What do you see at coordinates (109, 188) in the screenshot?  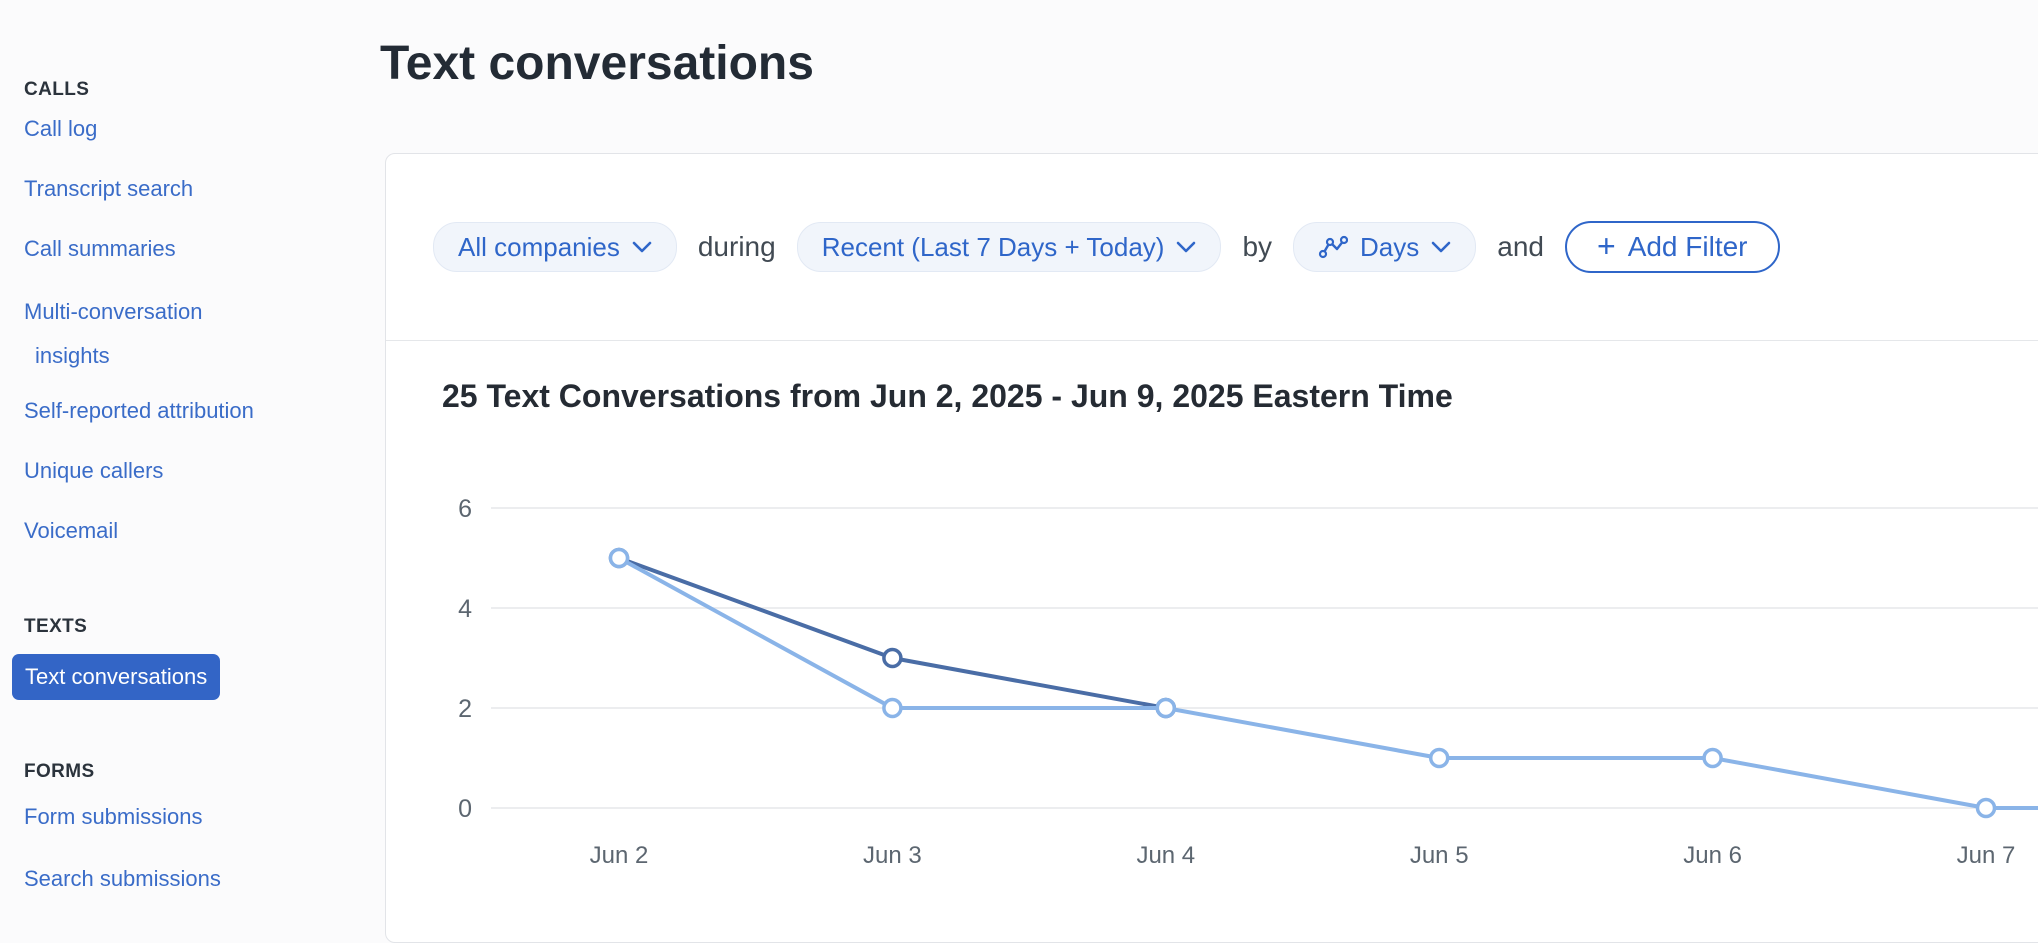 I see `sidebar-item-transcript-search: Transcript search` at bounding box center [109, 188].